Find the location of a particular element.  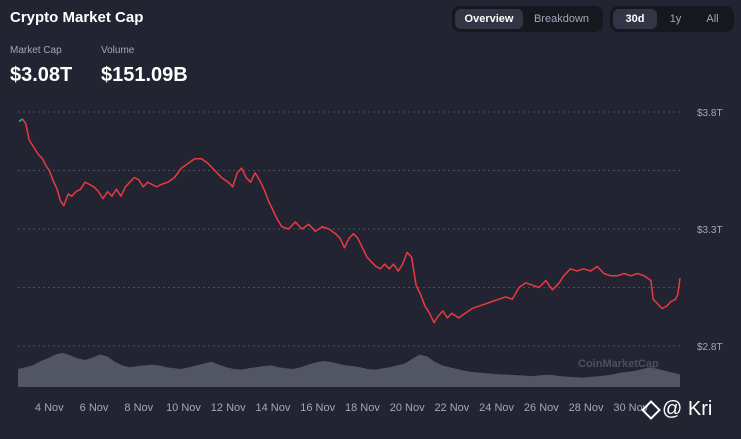

x-tick-label: 24 Nov is located at coordinates (496, 408).